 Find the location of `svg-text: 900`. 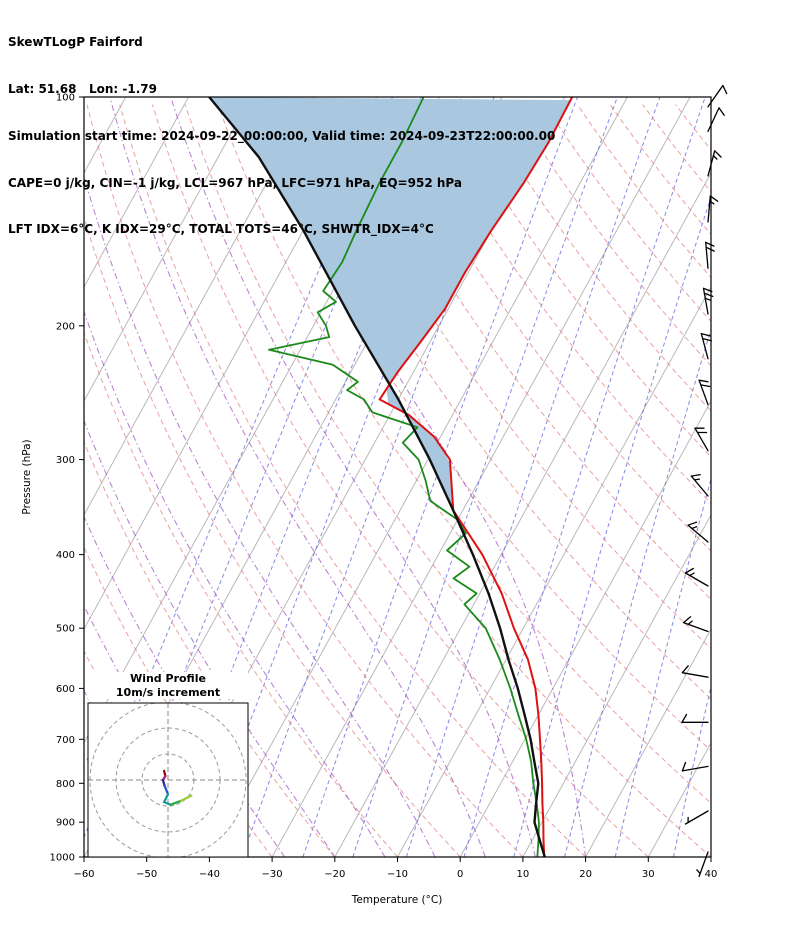

svg-text: 900 is located at coordinates (65, 823).